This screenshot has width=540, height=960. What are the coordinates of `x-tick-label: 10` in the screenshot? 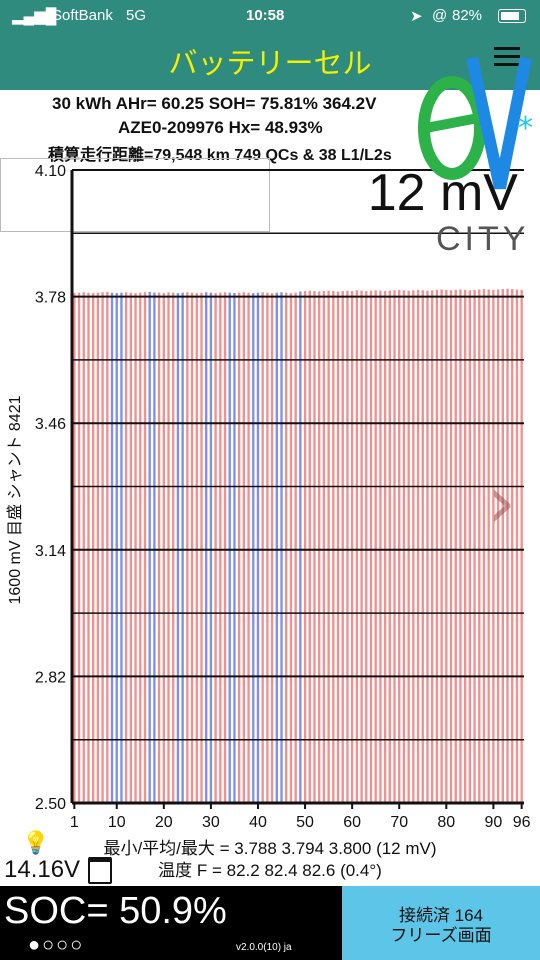 It's located at (117, 822).